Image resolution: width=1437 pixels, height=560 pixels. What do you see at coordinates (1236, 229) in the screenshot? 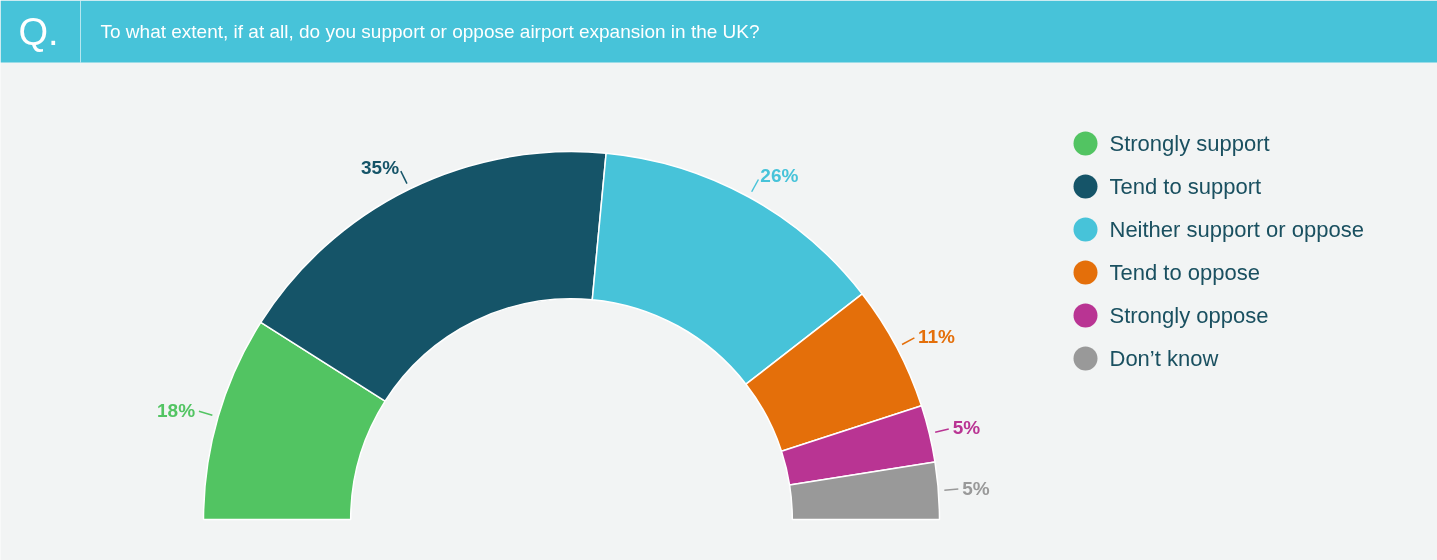
I see `legend-label: Neither support or oppose` at bounding box center [1236, 229].